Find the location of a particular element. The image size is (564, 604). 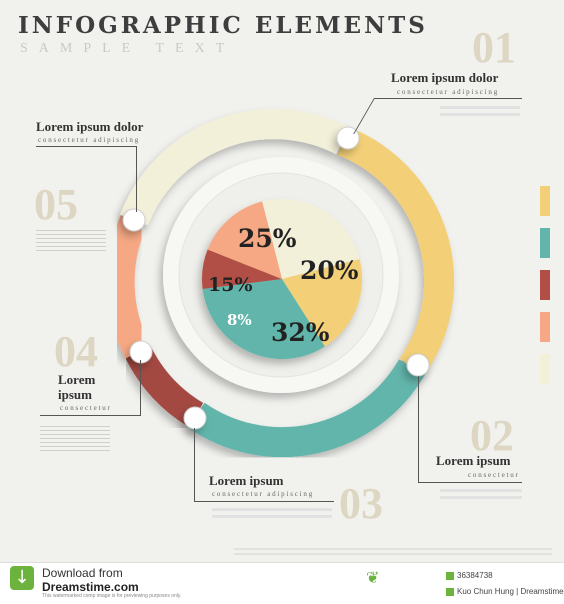

footer-download-from: Download from is located at coordinates (82, 573).